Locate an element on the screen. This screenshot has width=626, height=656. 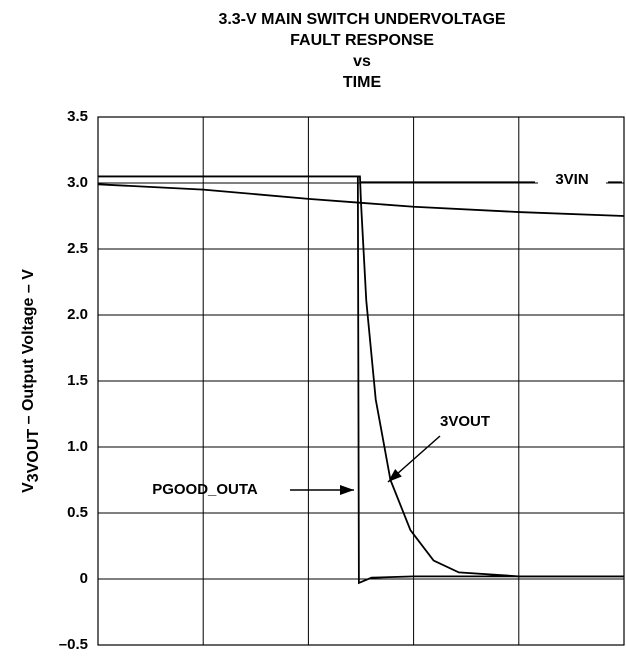
chart-title: TIME is located at coordinates (362, 82).